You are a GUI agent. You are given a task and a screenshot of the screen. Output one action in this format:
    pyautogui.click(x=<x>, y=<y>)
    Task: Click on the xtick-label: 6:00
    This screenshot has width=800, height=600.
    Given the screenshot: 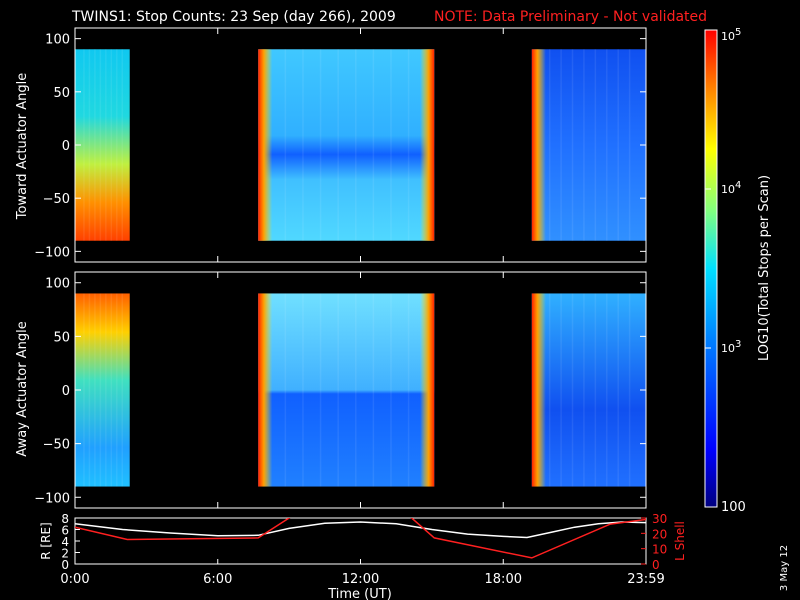 What is the action you would take?
    pyautogui.click(x=217, y=579)
    